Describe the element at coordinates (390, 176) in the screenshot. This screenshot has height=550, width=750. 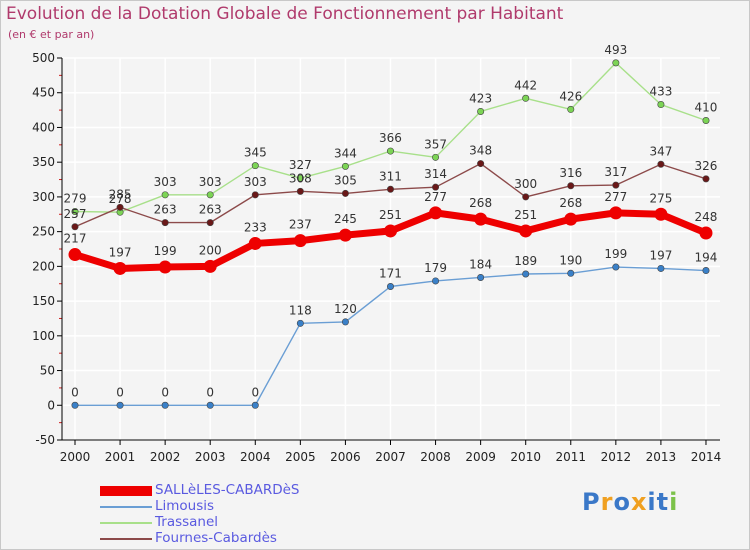
I see `data-label: 311` at that location.